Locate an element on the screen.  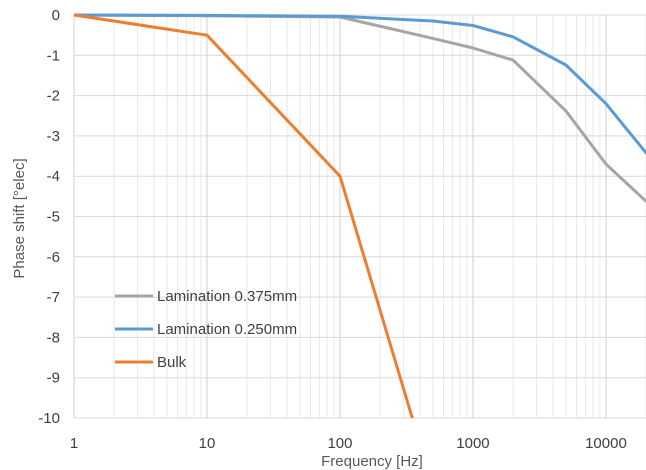
legend-label: Lamination 0.375mm is located at coordinates (227, 296).